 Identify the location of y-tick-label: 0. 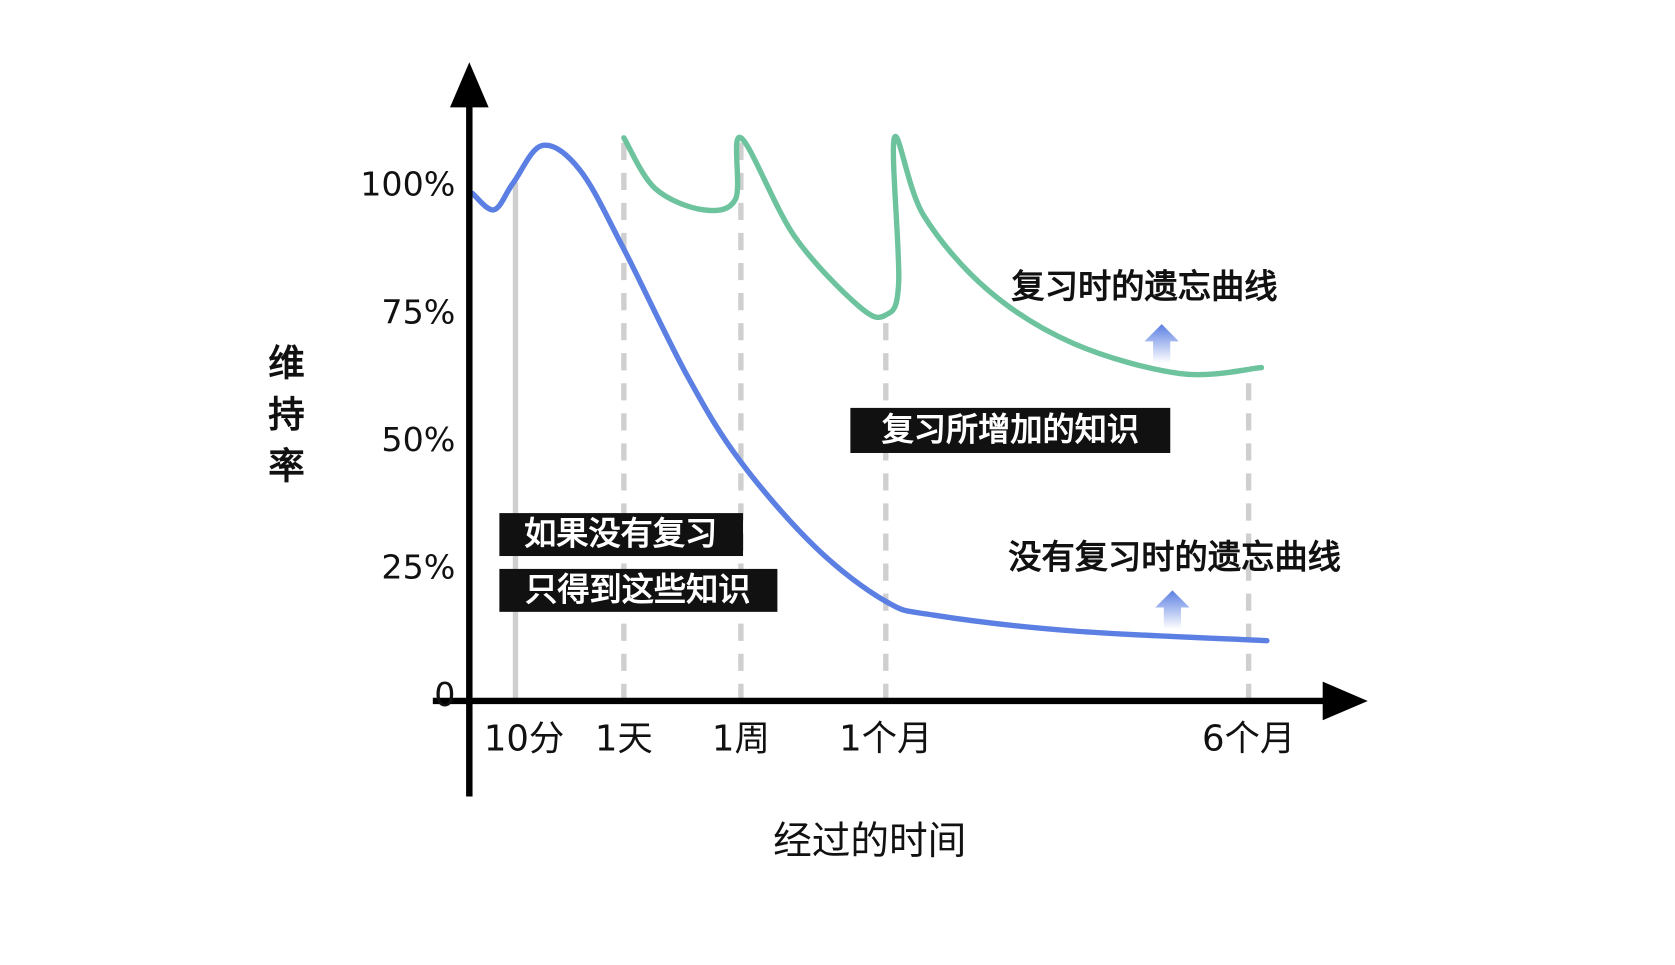
(444, 694).